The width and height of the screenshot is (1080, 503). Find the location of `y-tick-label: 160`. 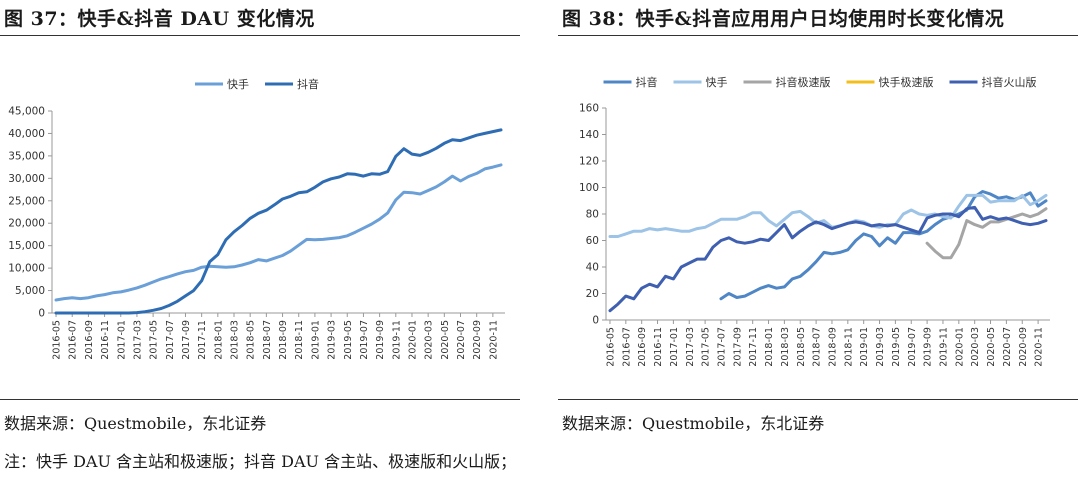

y-tick-label: 160 is located at coordinates (589, 109).